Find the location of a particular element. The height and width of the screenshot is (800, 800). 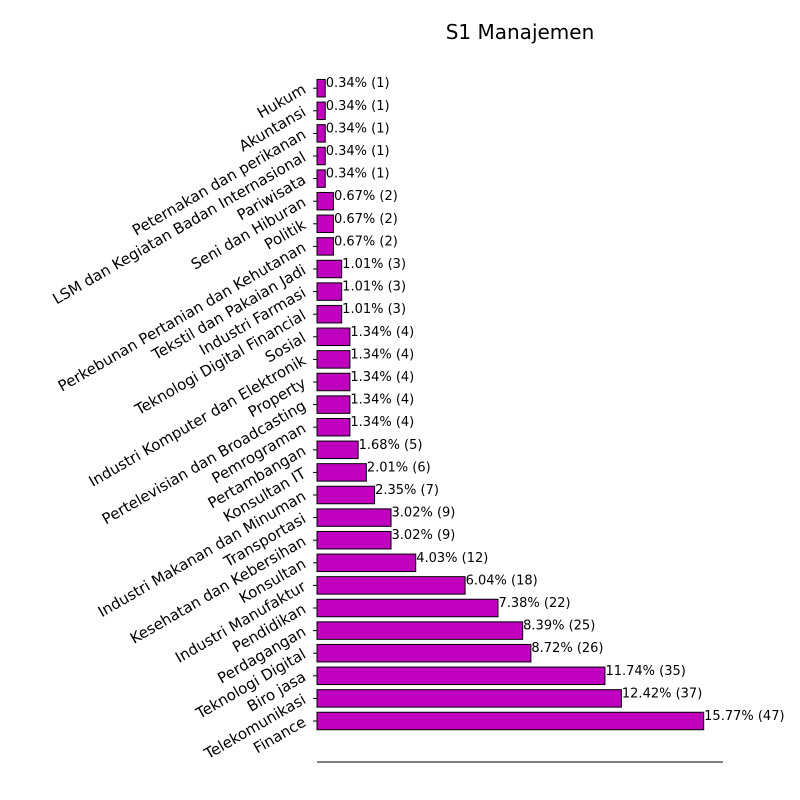

data-label: 1.68% (5) is located at coordinates (391, 445).